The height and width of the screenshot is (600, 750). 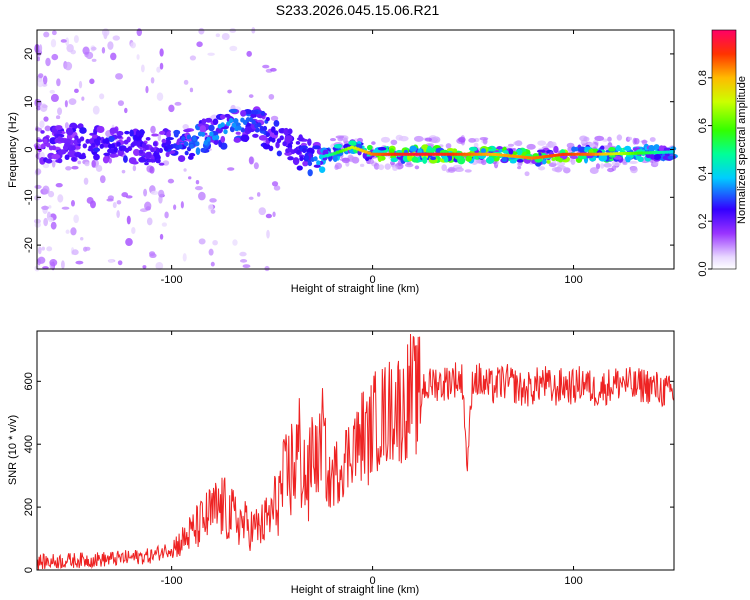 I want to click on y-tick-label: 20, so click(x=29, y=54).